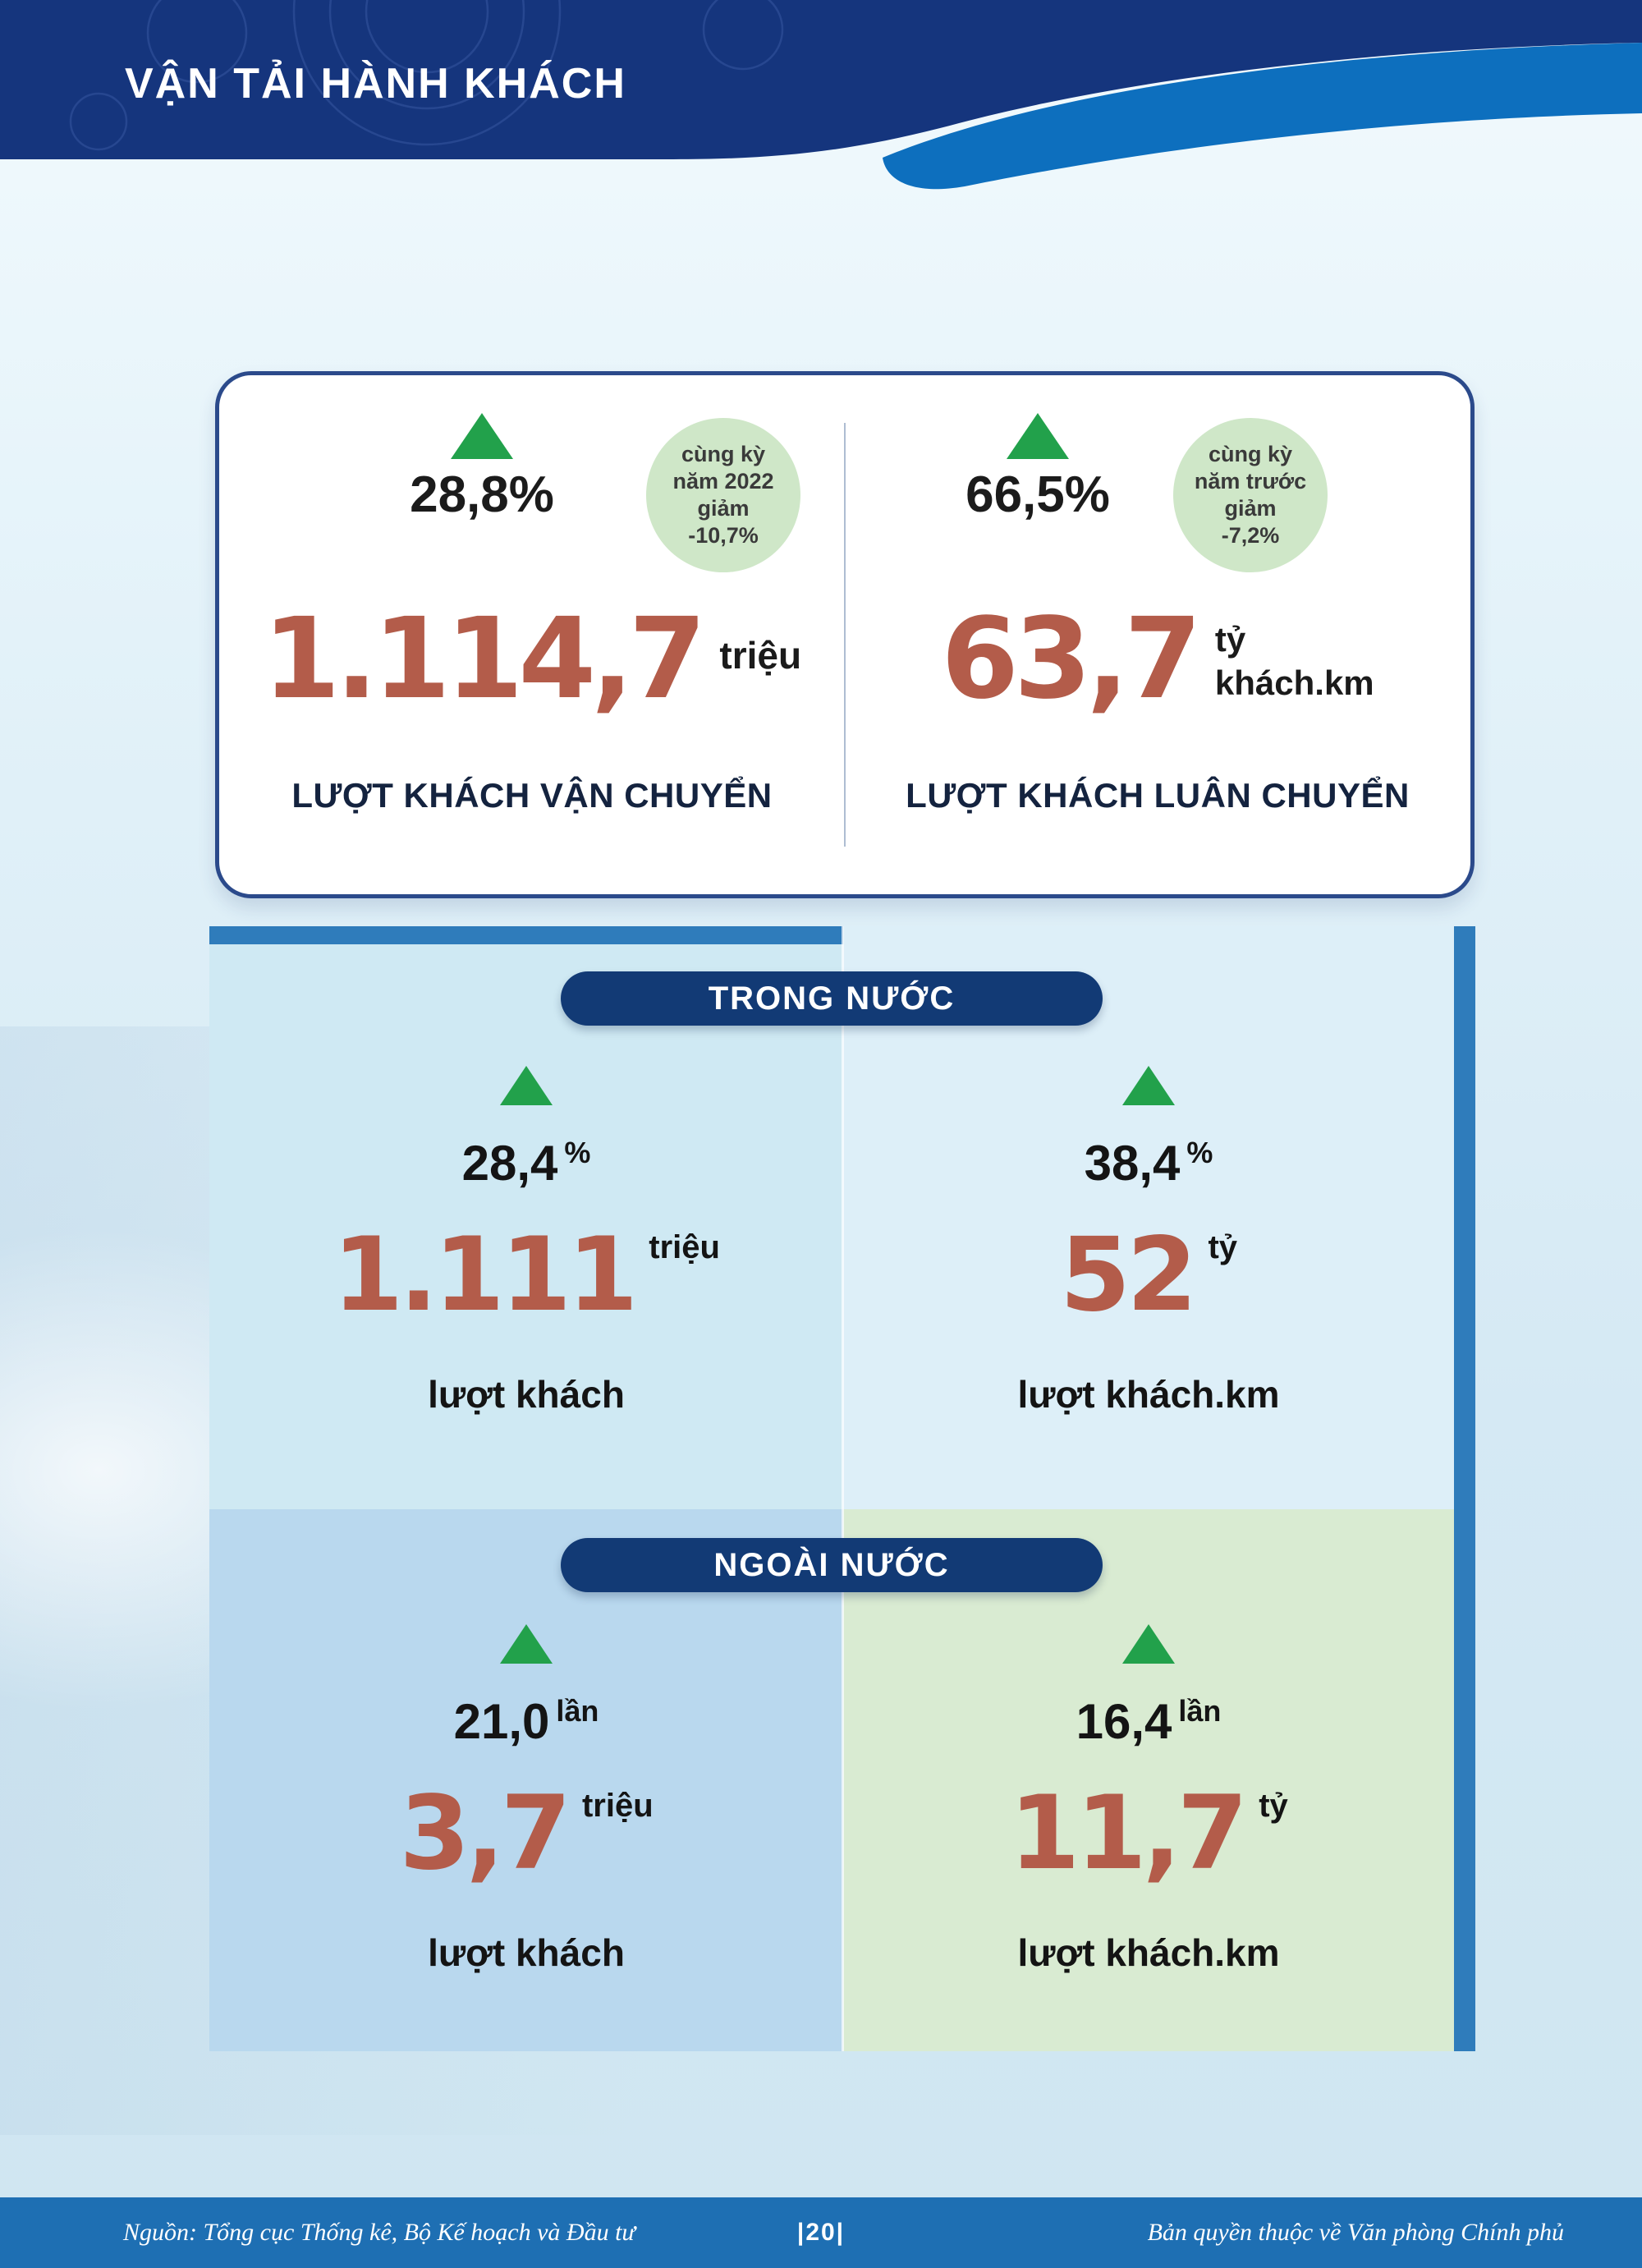 The image size is (1642, 2268). Describe the element at coordinates (1294, 661) in the screenshot. I see `rotation-unit: tỷ khách.km` at that location.